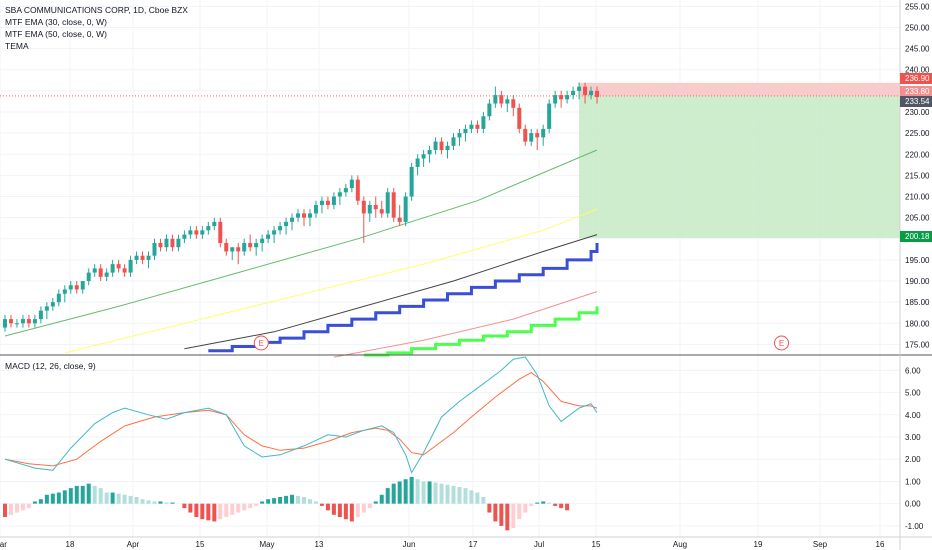  I want to click on price-tick-label: 245.00, so click(917, 49).